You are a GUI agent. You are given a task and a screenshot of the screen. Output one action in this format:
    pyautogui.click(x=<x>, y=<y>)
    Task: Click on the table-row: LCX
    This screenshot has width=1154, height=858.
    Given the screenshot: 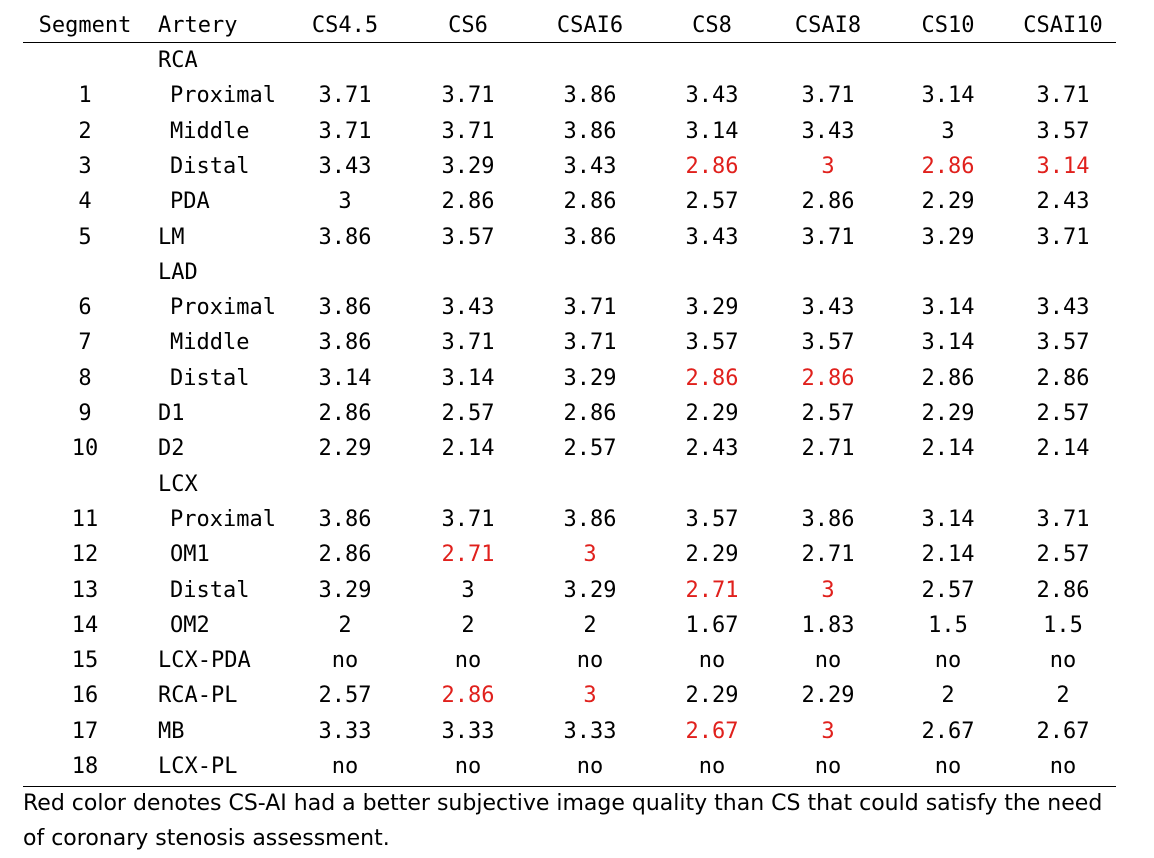 What is the action you would take?
    pyautogui.click(x=569, y=484)
    